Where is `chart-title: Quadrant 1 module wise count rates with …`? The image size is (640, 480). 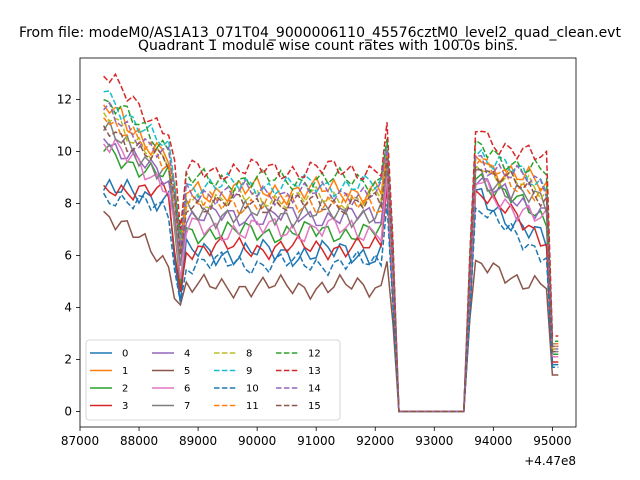
chart-title: Quadrant 1 module wise count rates with … is located at coordinates (328, 46).